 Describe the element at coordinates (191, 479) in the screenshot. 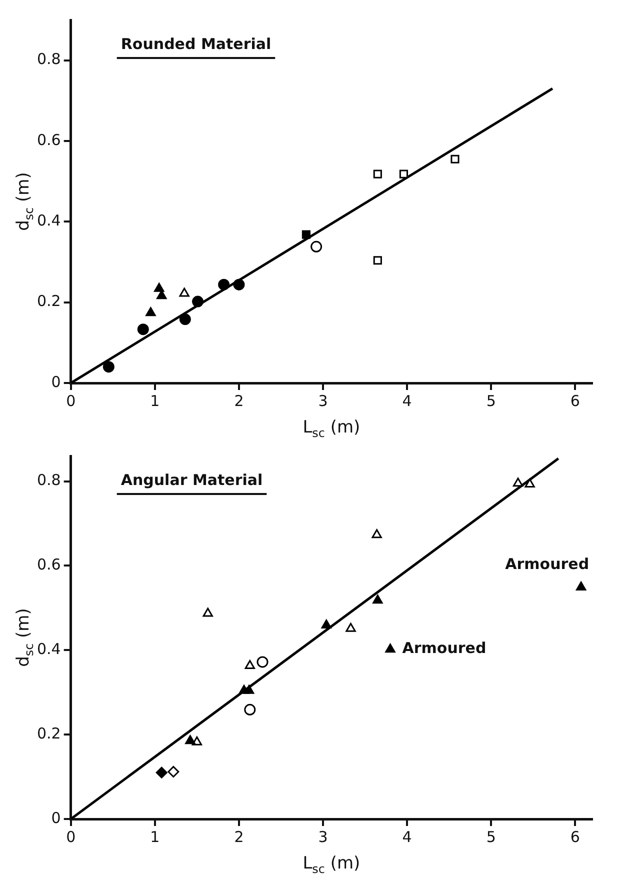

I see `text: Angular Material` at that location.